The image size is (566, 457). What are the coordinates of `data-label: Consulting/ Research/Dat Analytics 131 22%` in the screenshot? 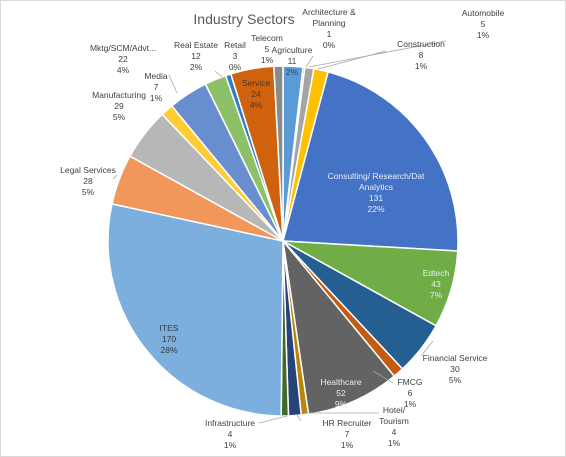 It's located at (376, 192).